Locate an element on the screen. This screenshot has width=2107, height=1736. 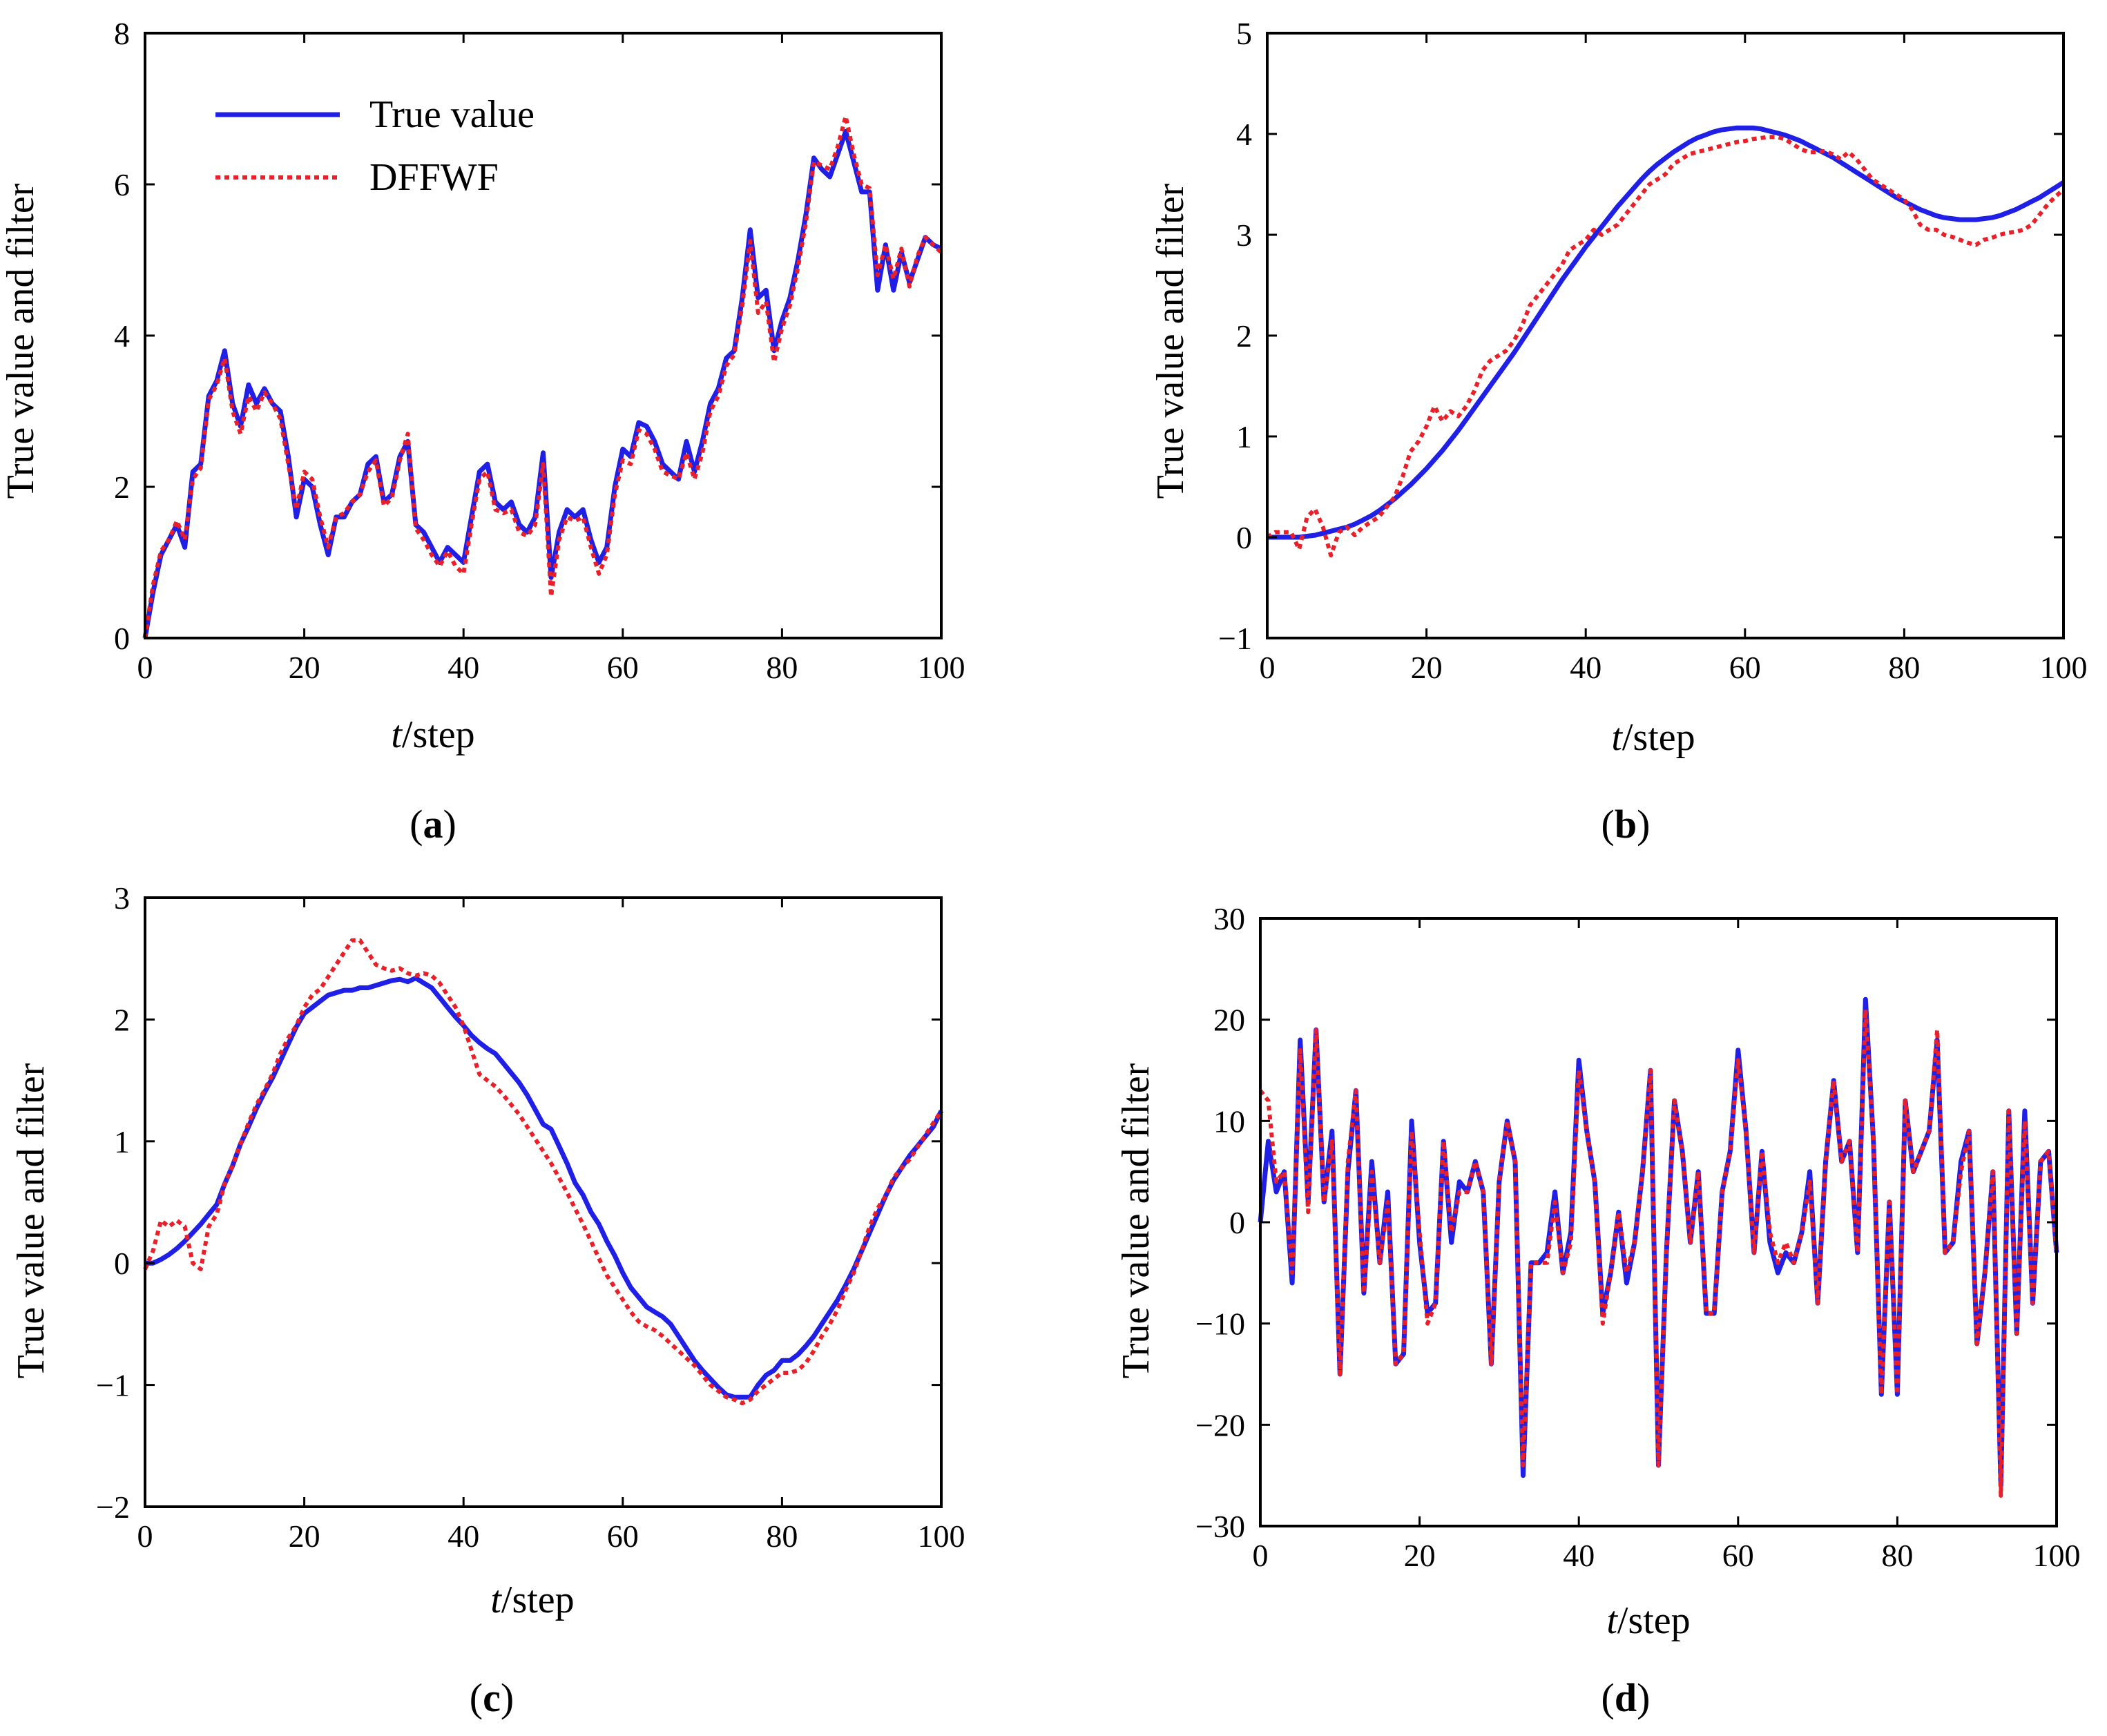
series-line-dffwf-c is located at coordinates (543, 1172).